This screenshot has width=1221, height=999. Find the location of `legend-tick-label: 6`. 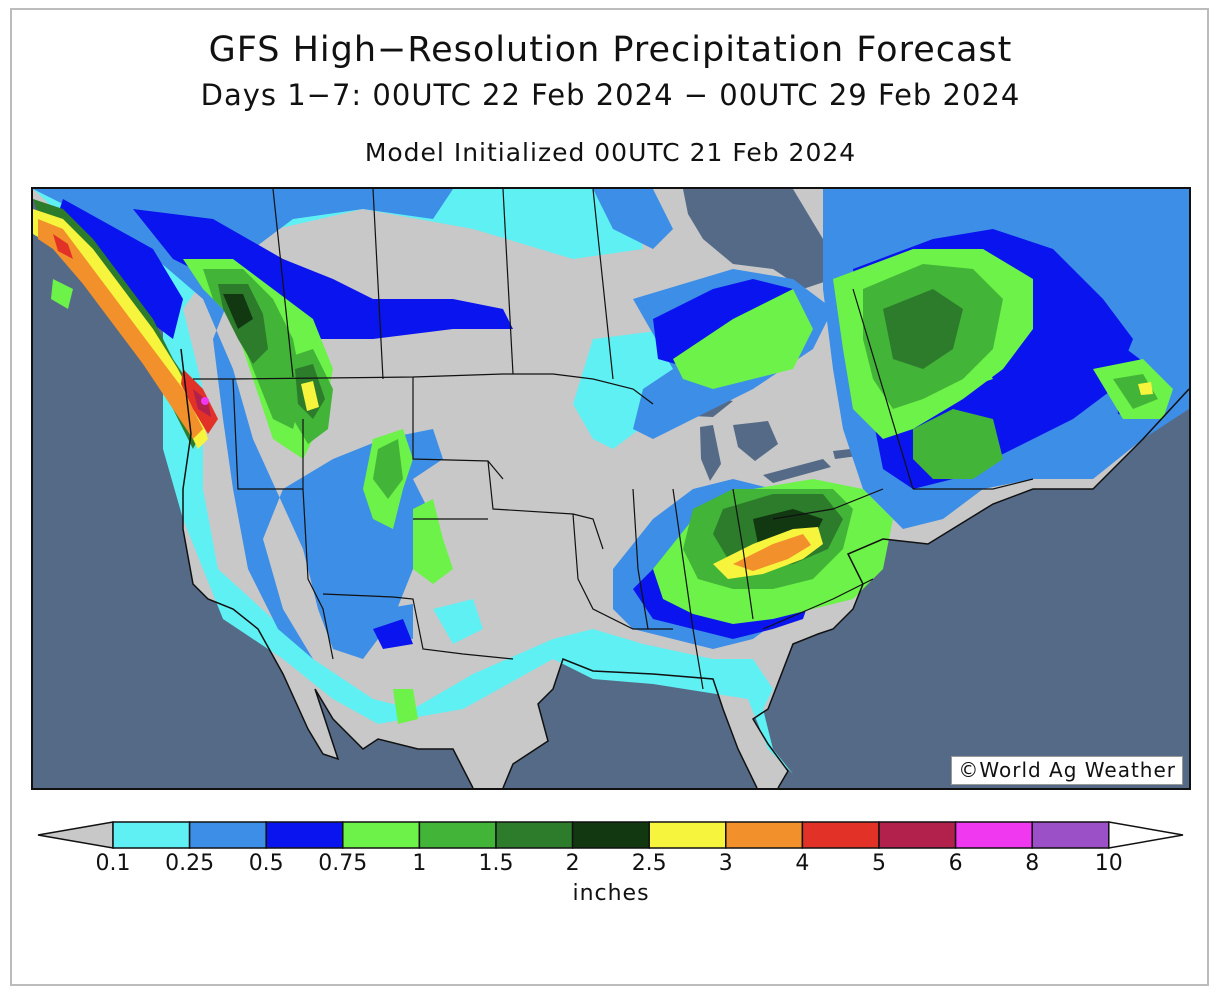

legend-tick-label: 6 is located at coordinates (956, 863).